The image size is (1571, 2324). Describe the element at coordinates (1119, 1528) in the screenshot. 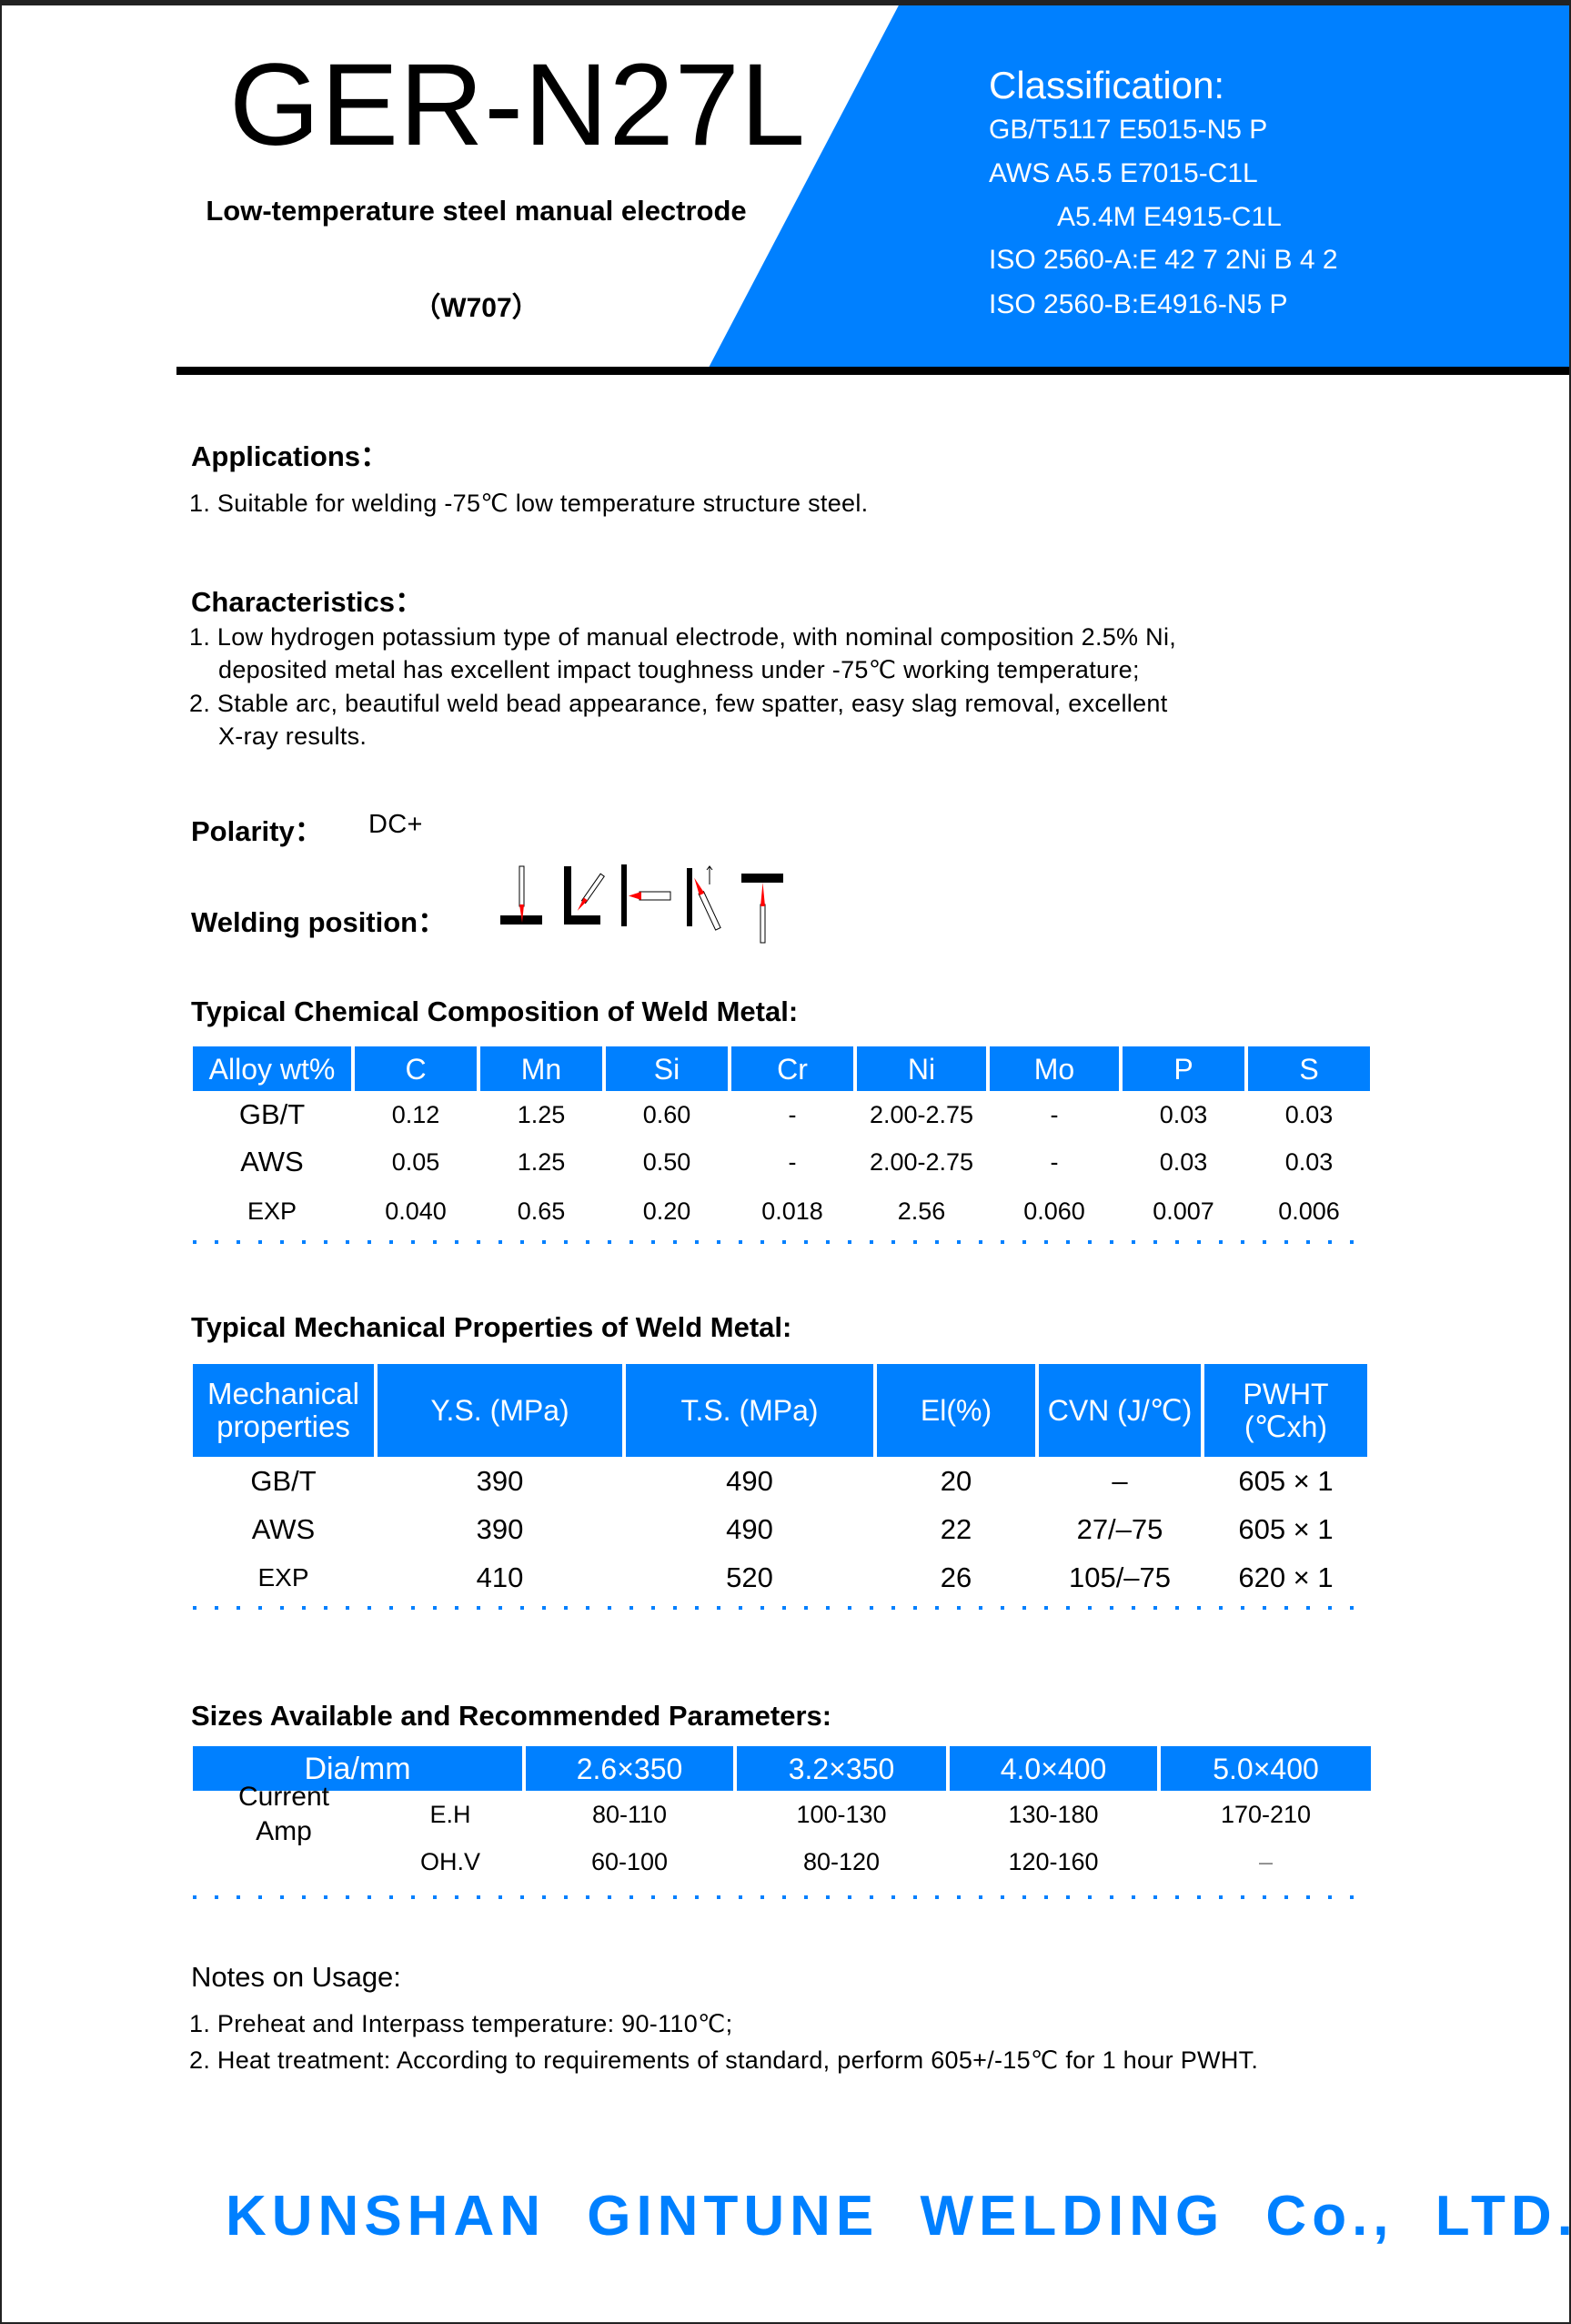

I see `mechanical-cell: 27/–75` at that location.